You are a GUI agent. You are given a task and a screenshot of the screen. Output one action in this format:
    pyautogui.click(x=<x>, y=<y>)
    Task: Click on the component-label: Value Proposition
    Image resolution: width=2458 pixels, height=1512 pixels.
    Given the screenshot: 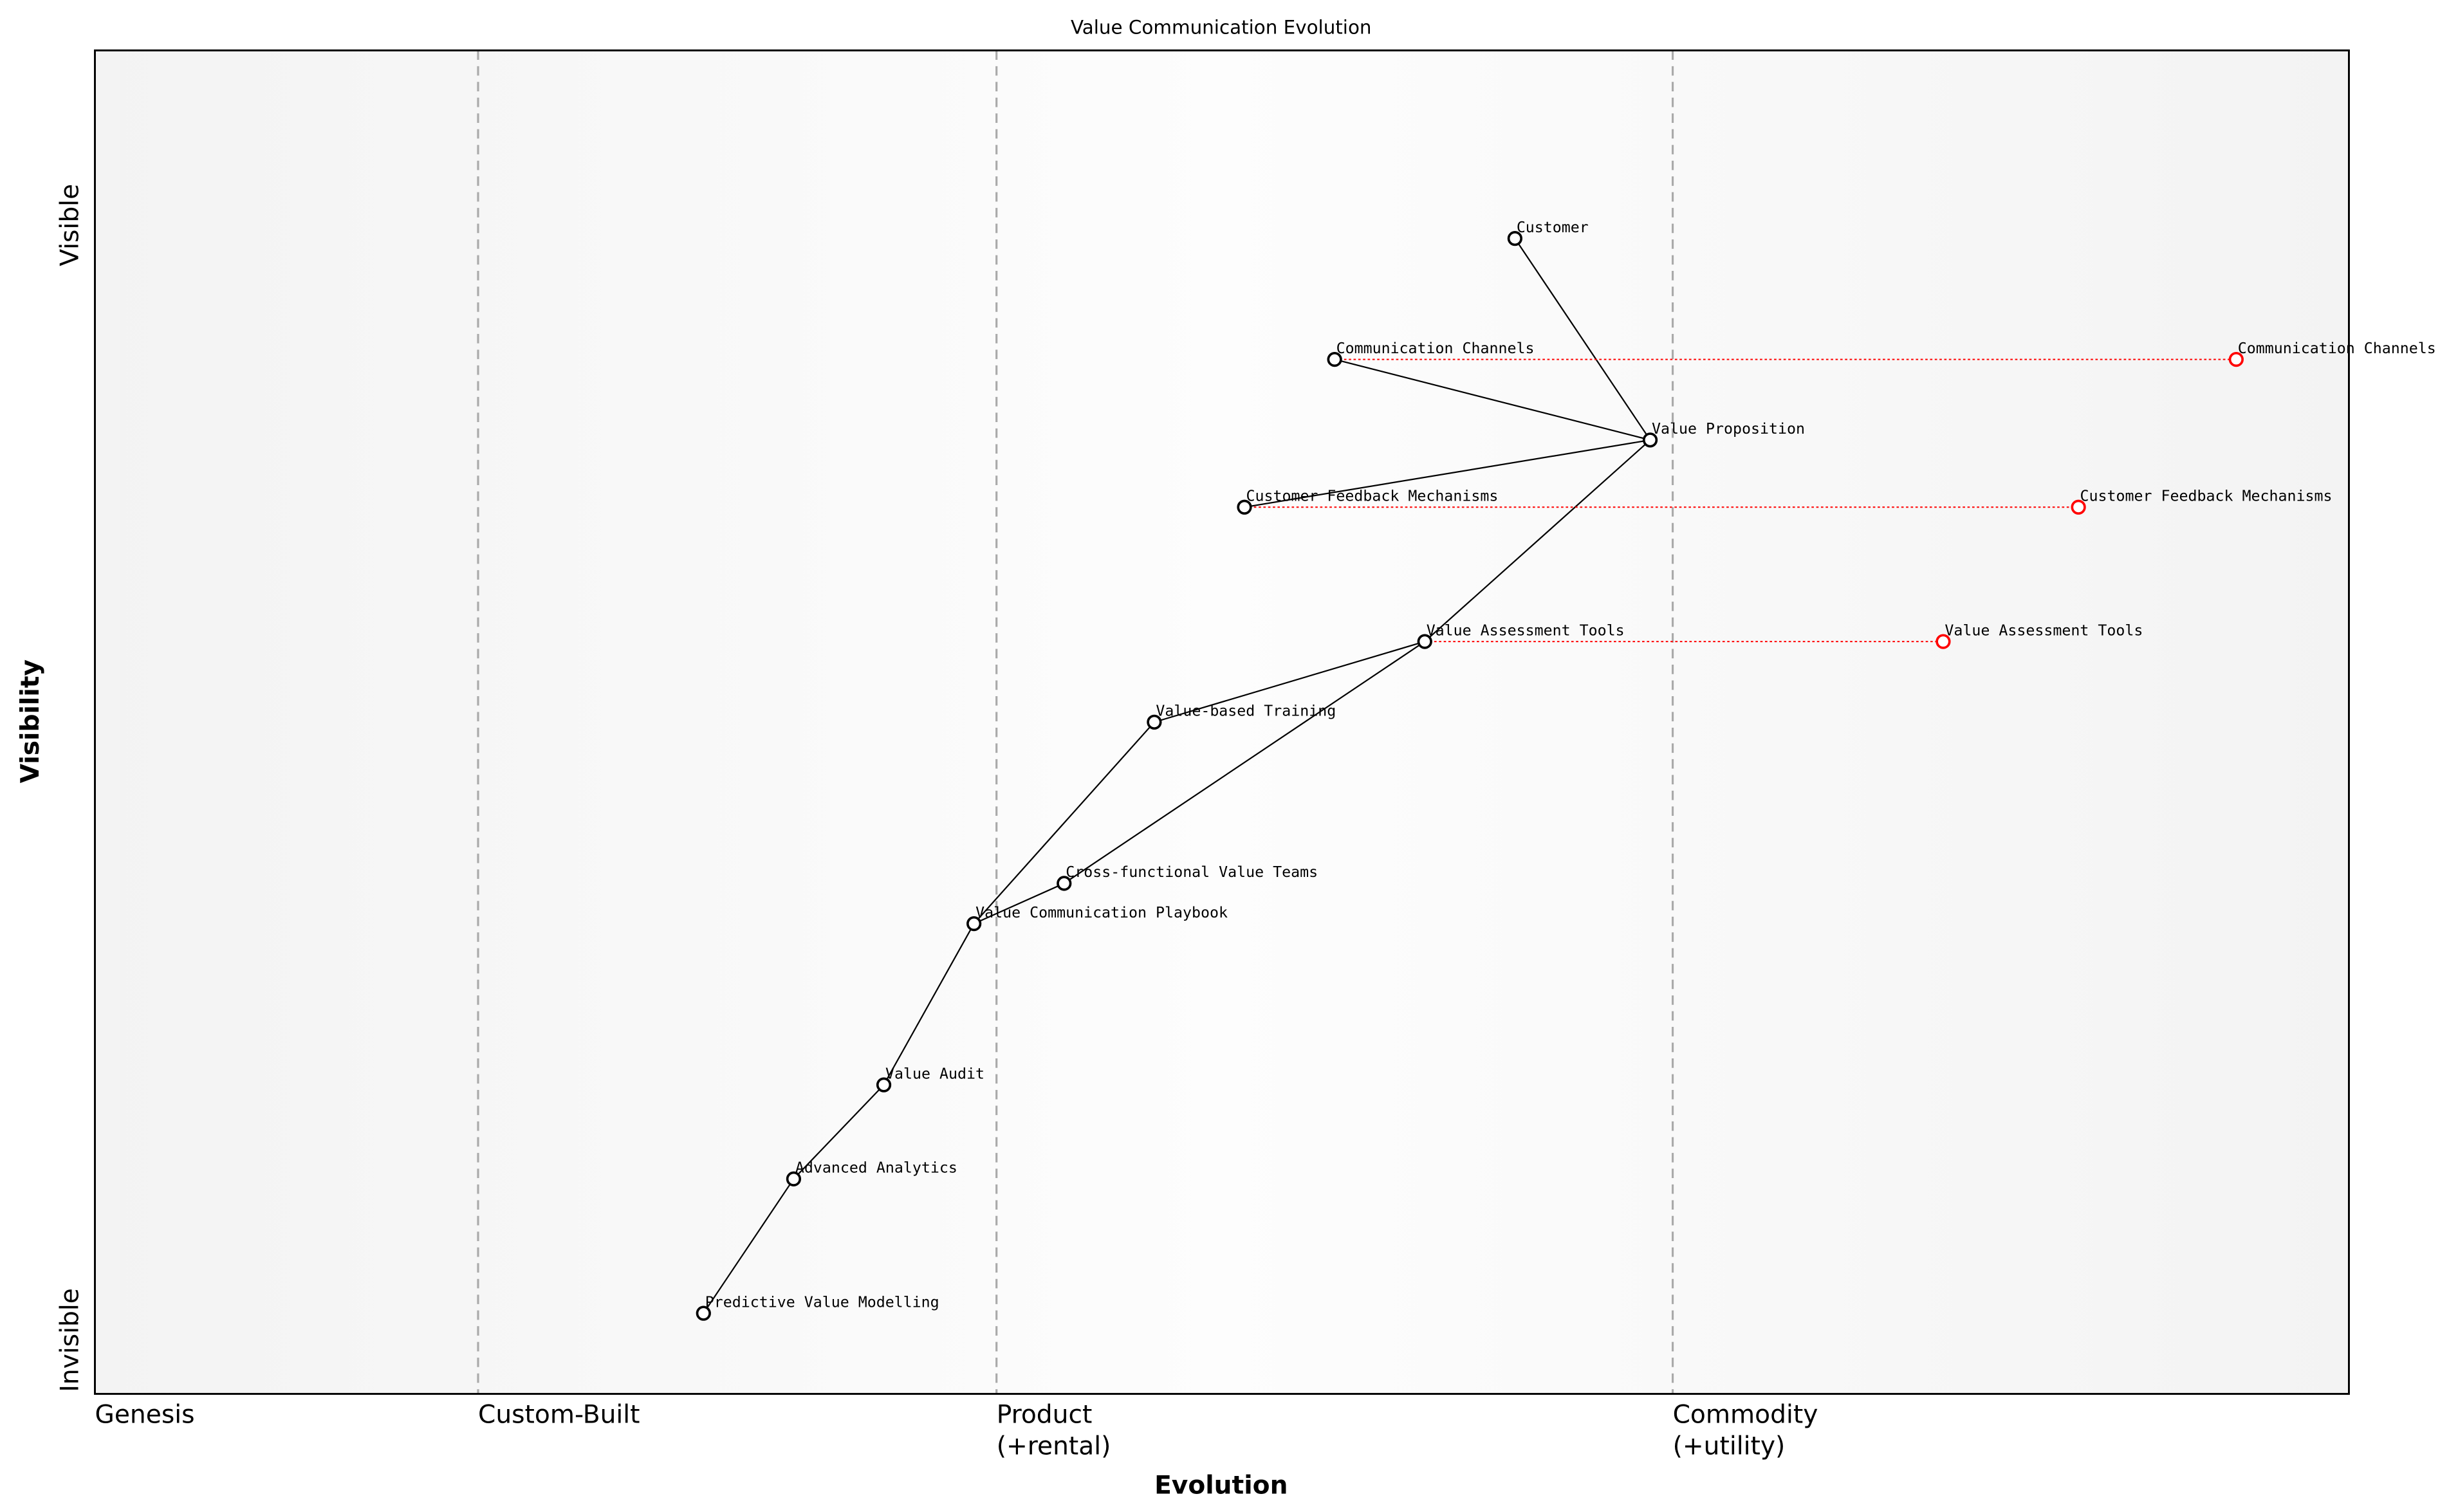 What is the action you would take?
    pyautogui.click(x=1729, y=429)
    